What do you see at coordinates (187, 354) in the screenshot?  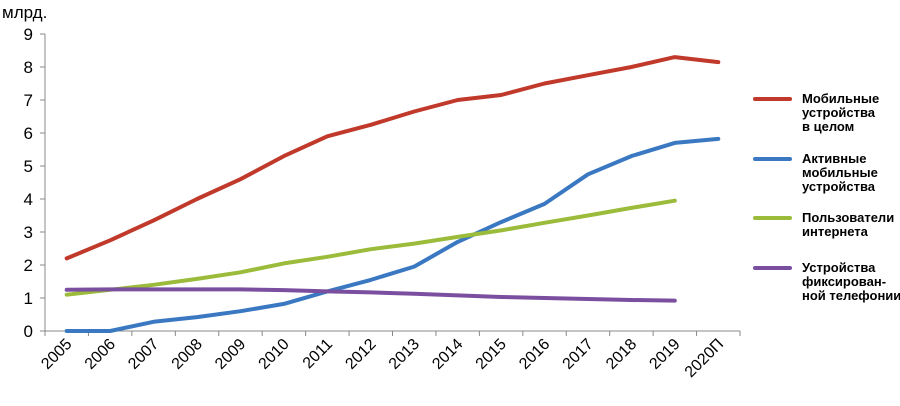 I see `x-tick-label: 2008` at bounding box center [187, 354].